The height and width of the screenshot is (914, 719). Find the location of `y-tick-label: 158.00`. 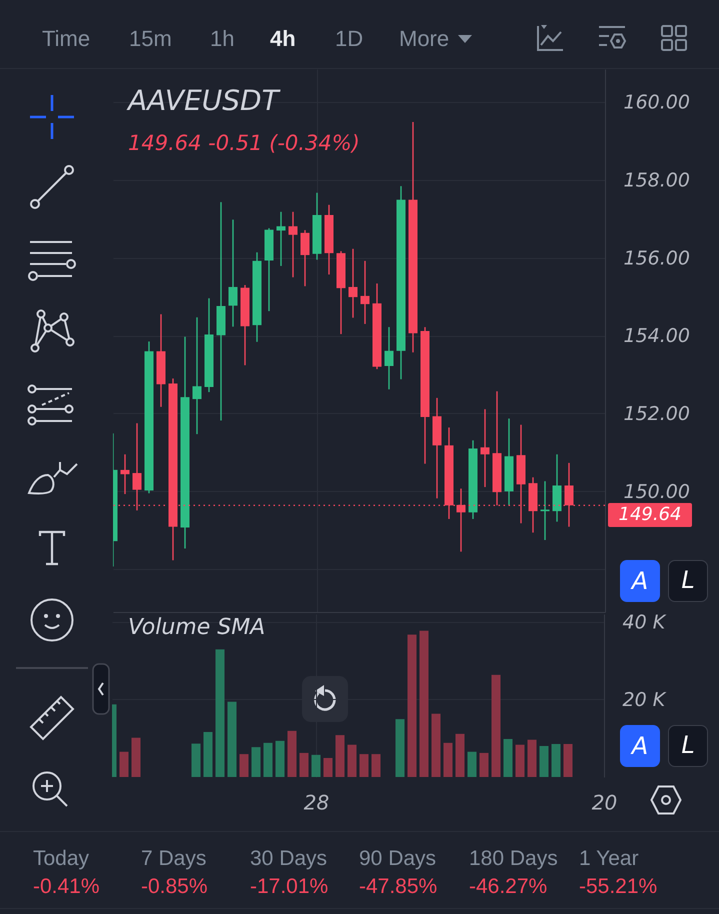

y-tick-label: 158.00 is located at coordinates (657, 180).